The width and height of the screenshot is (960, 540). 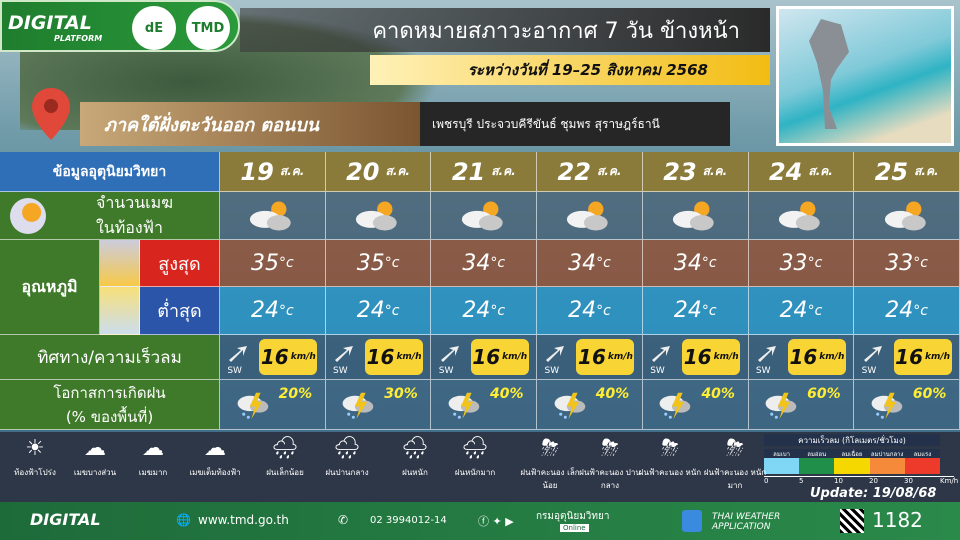 I want to click on legend-item: ⛈ ฝนฟ้าคะนอง เล็กน้อย, so click(x=550, y=464).